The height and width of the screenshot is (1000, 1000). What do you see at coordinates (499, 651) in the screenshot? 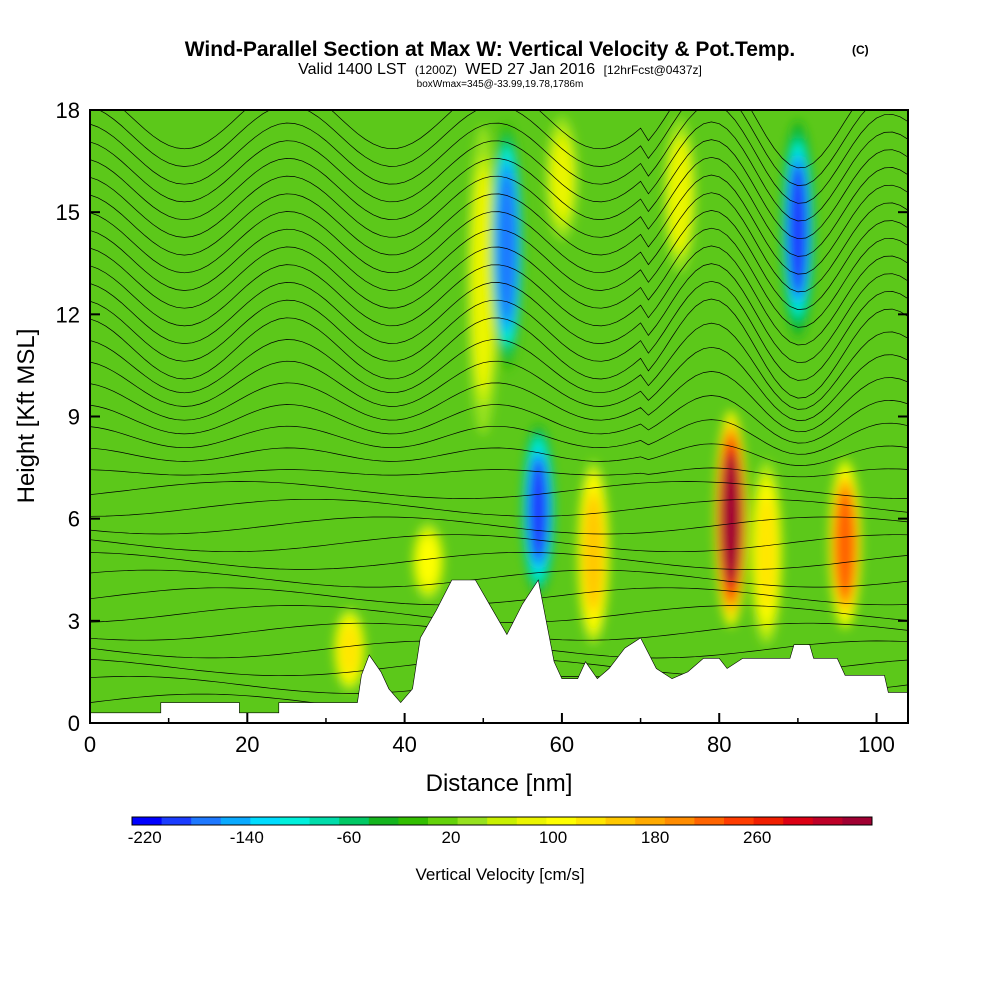
I see `terrain` at bounding box center [499, 651].